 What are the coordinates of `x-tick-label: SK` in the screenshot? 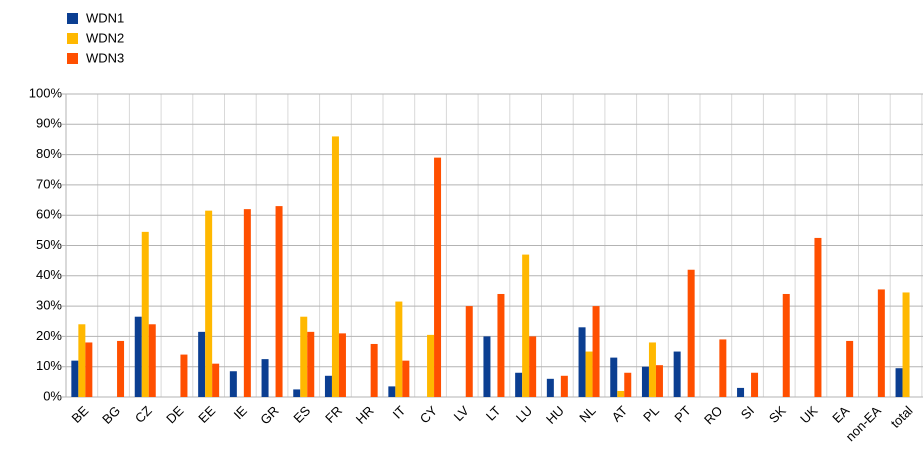 It's located at (777, 414).